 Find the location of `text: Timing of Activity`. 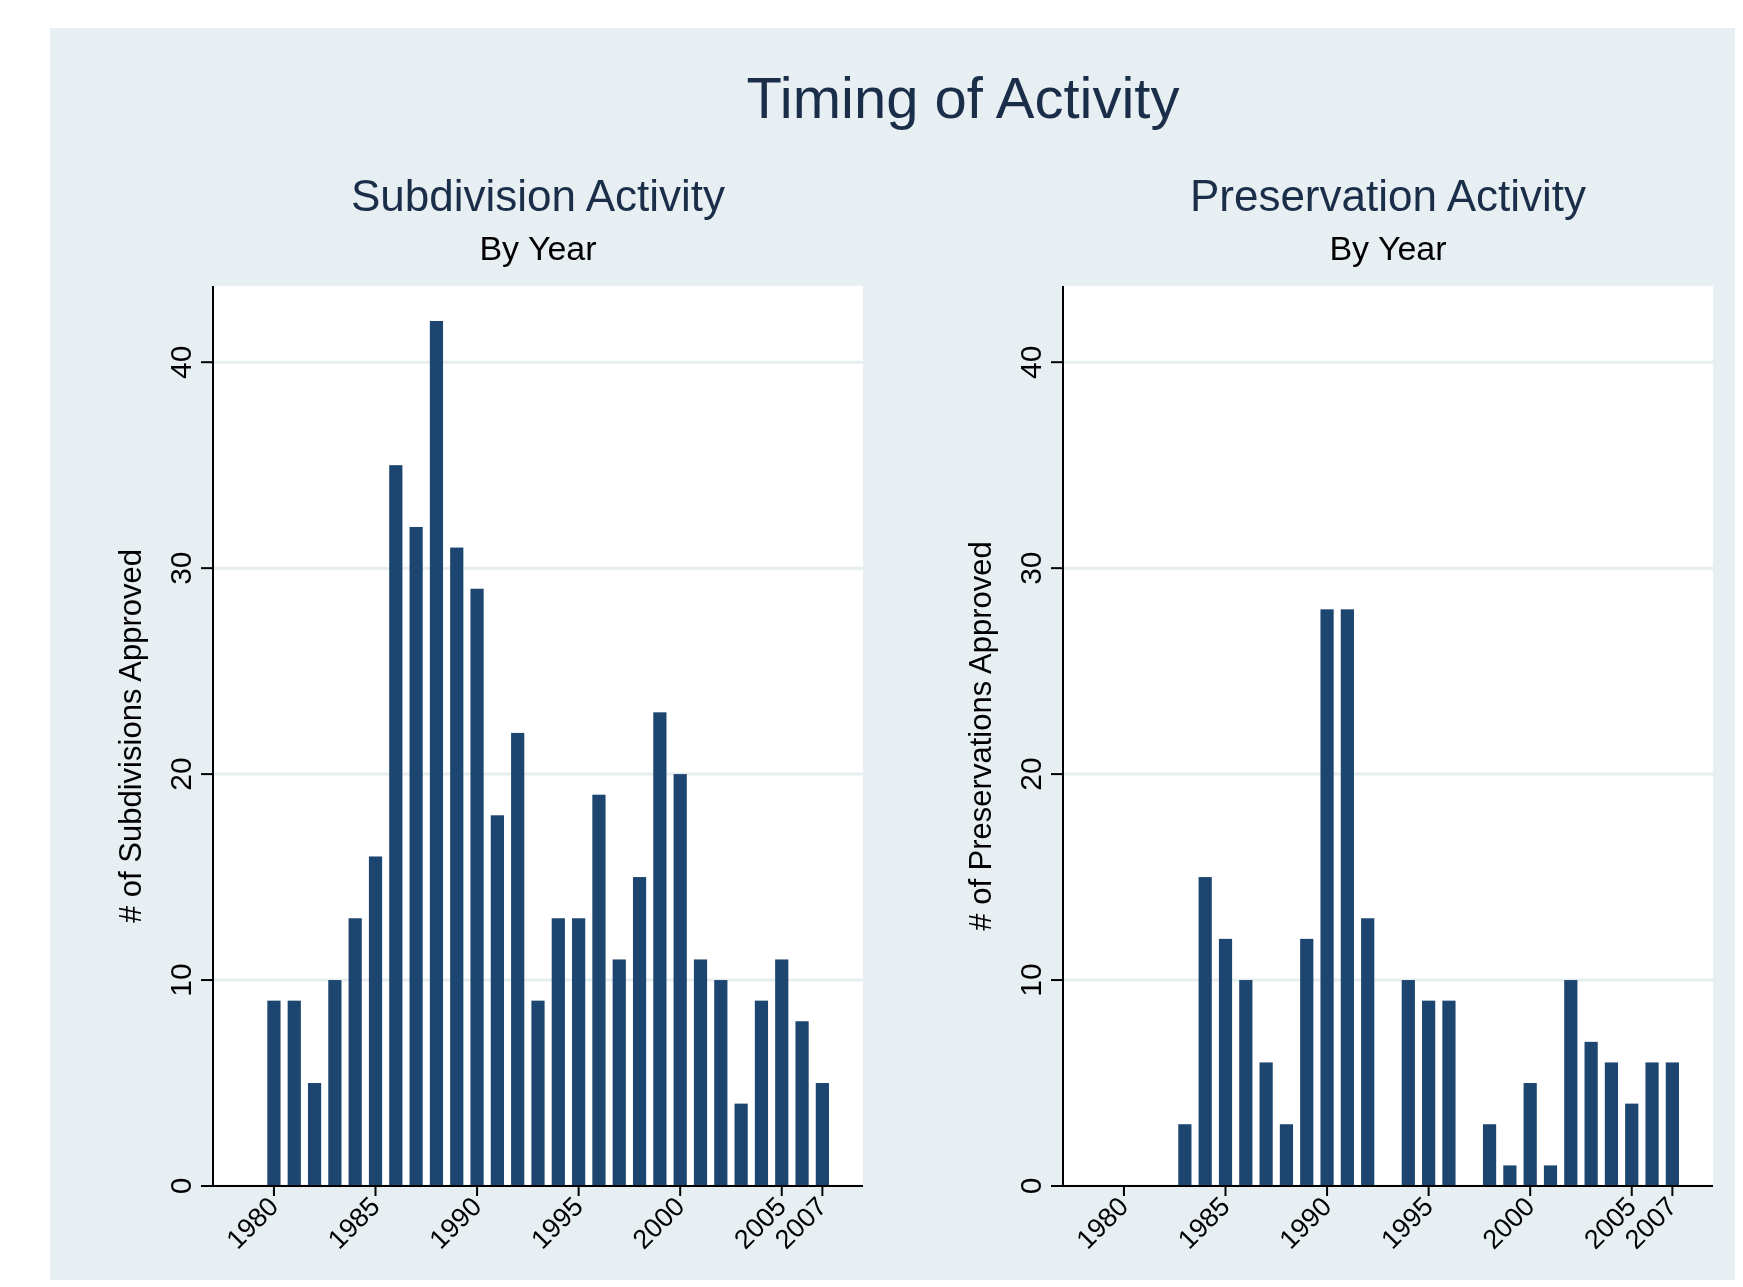

text: Timing of Activity is located at coordinates (963, 97).